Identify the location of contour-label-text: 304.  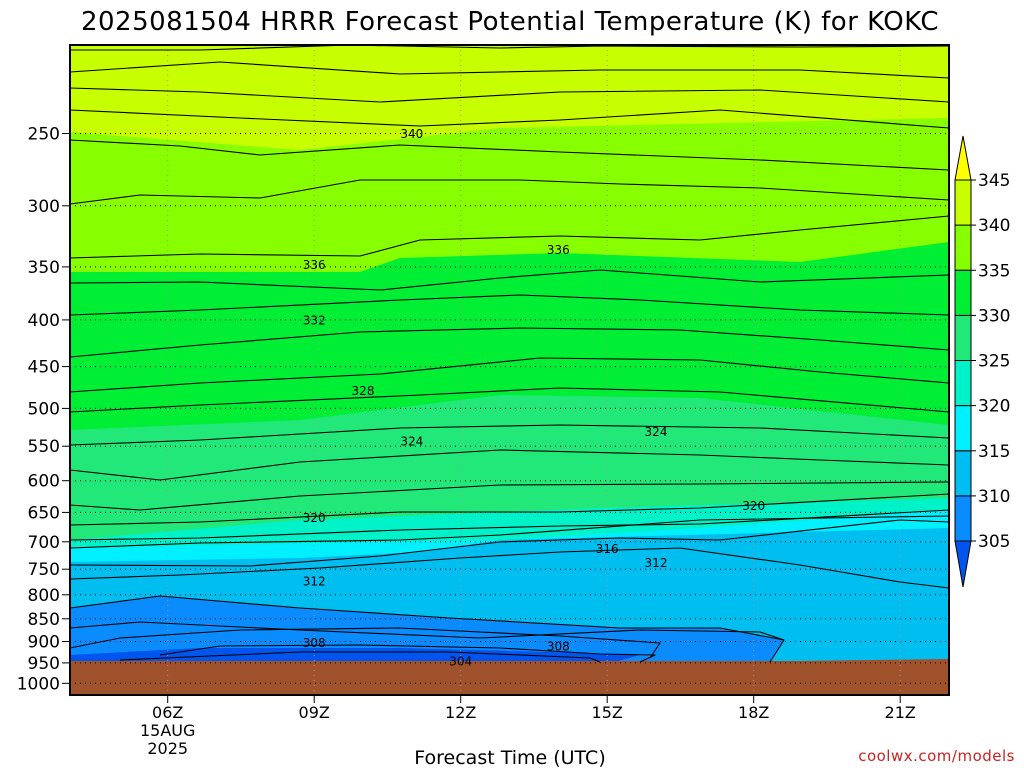
(460, 661).